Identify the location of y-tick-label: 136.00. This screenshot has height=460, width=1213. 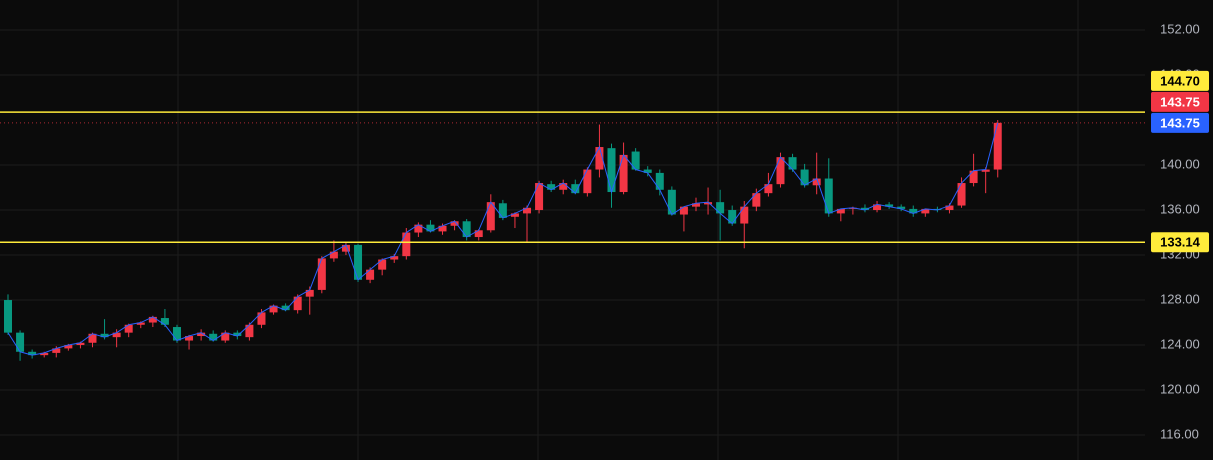
(1180, 208).